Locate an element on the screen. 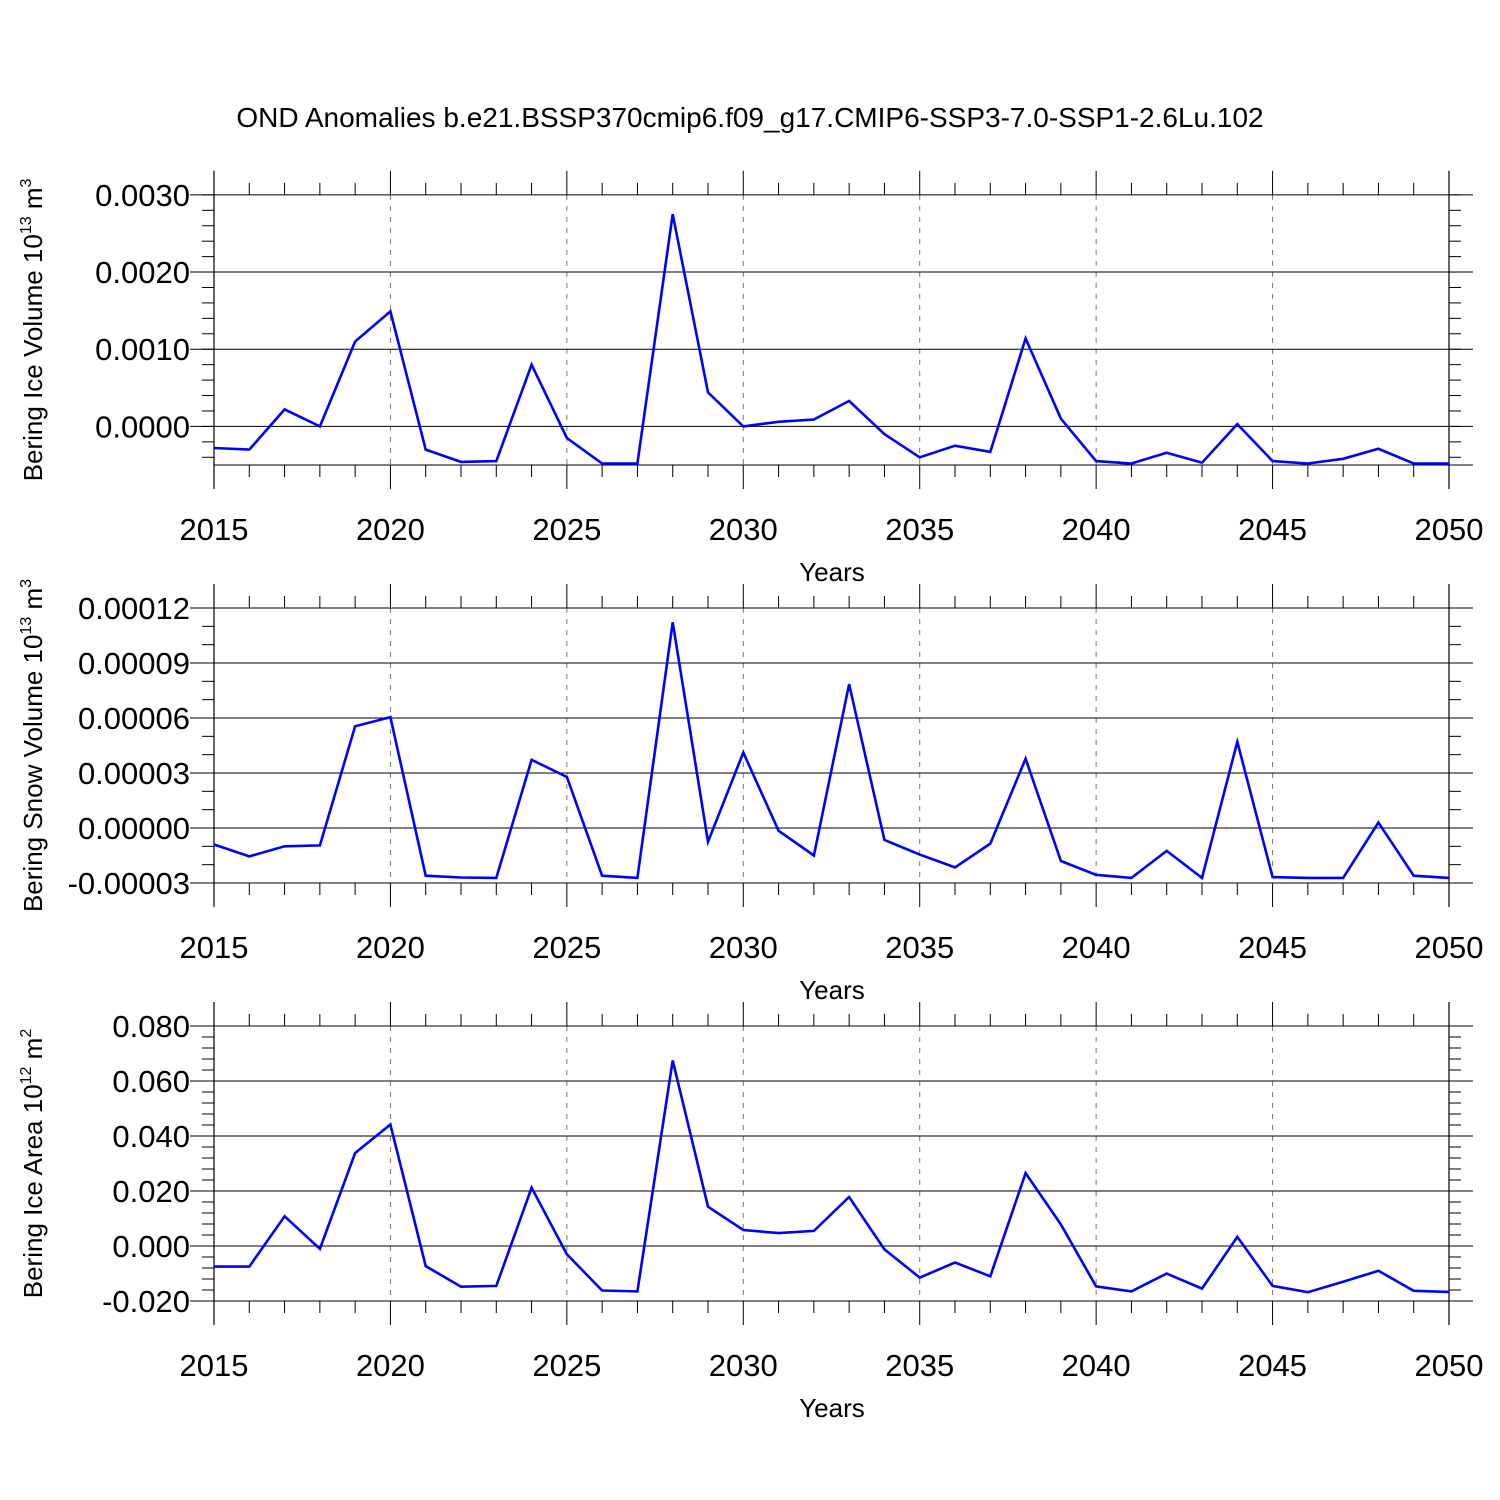  y-tick-label: 0.0010 is located at coordinates (142, 349).